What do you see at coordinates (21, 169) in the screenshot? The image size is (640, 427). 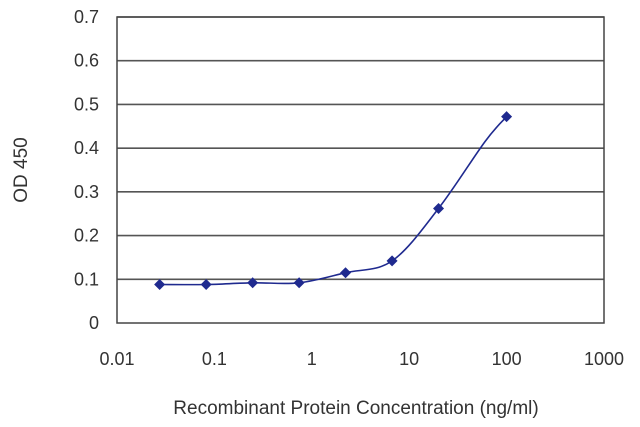 I see `y-axis-title: OD 450` at bounding box center [21, 169].